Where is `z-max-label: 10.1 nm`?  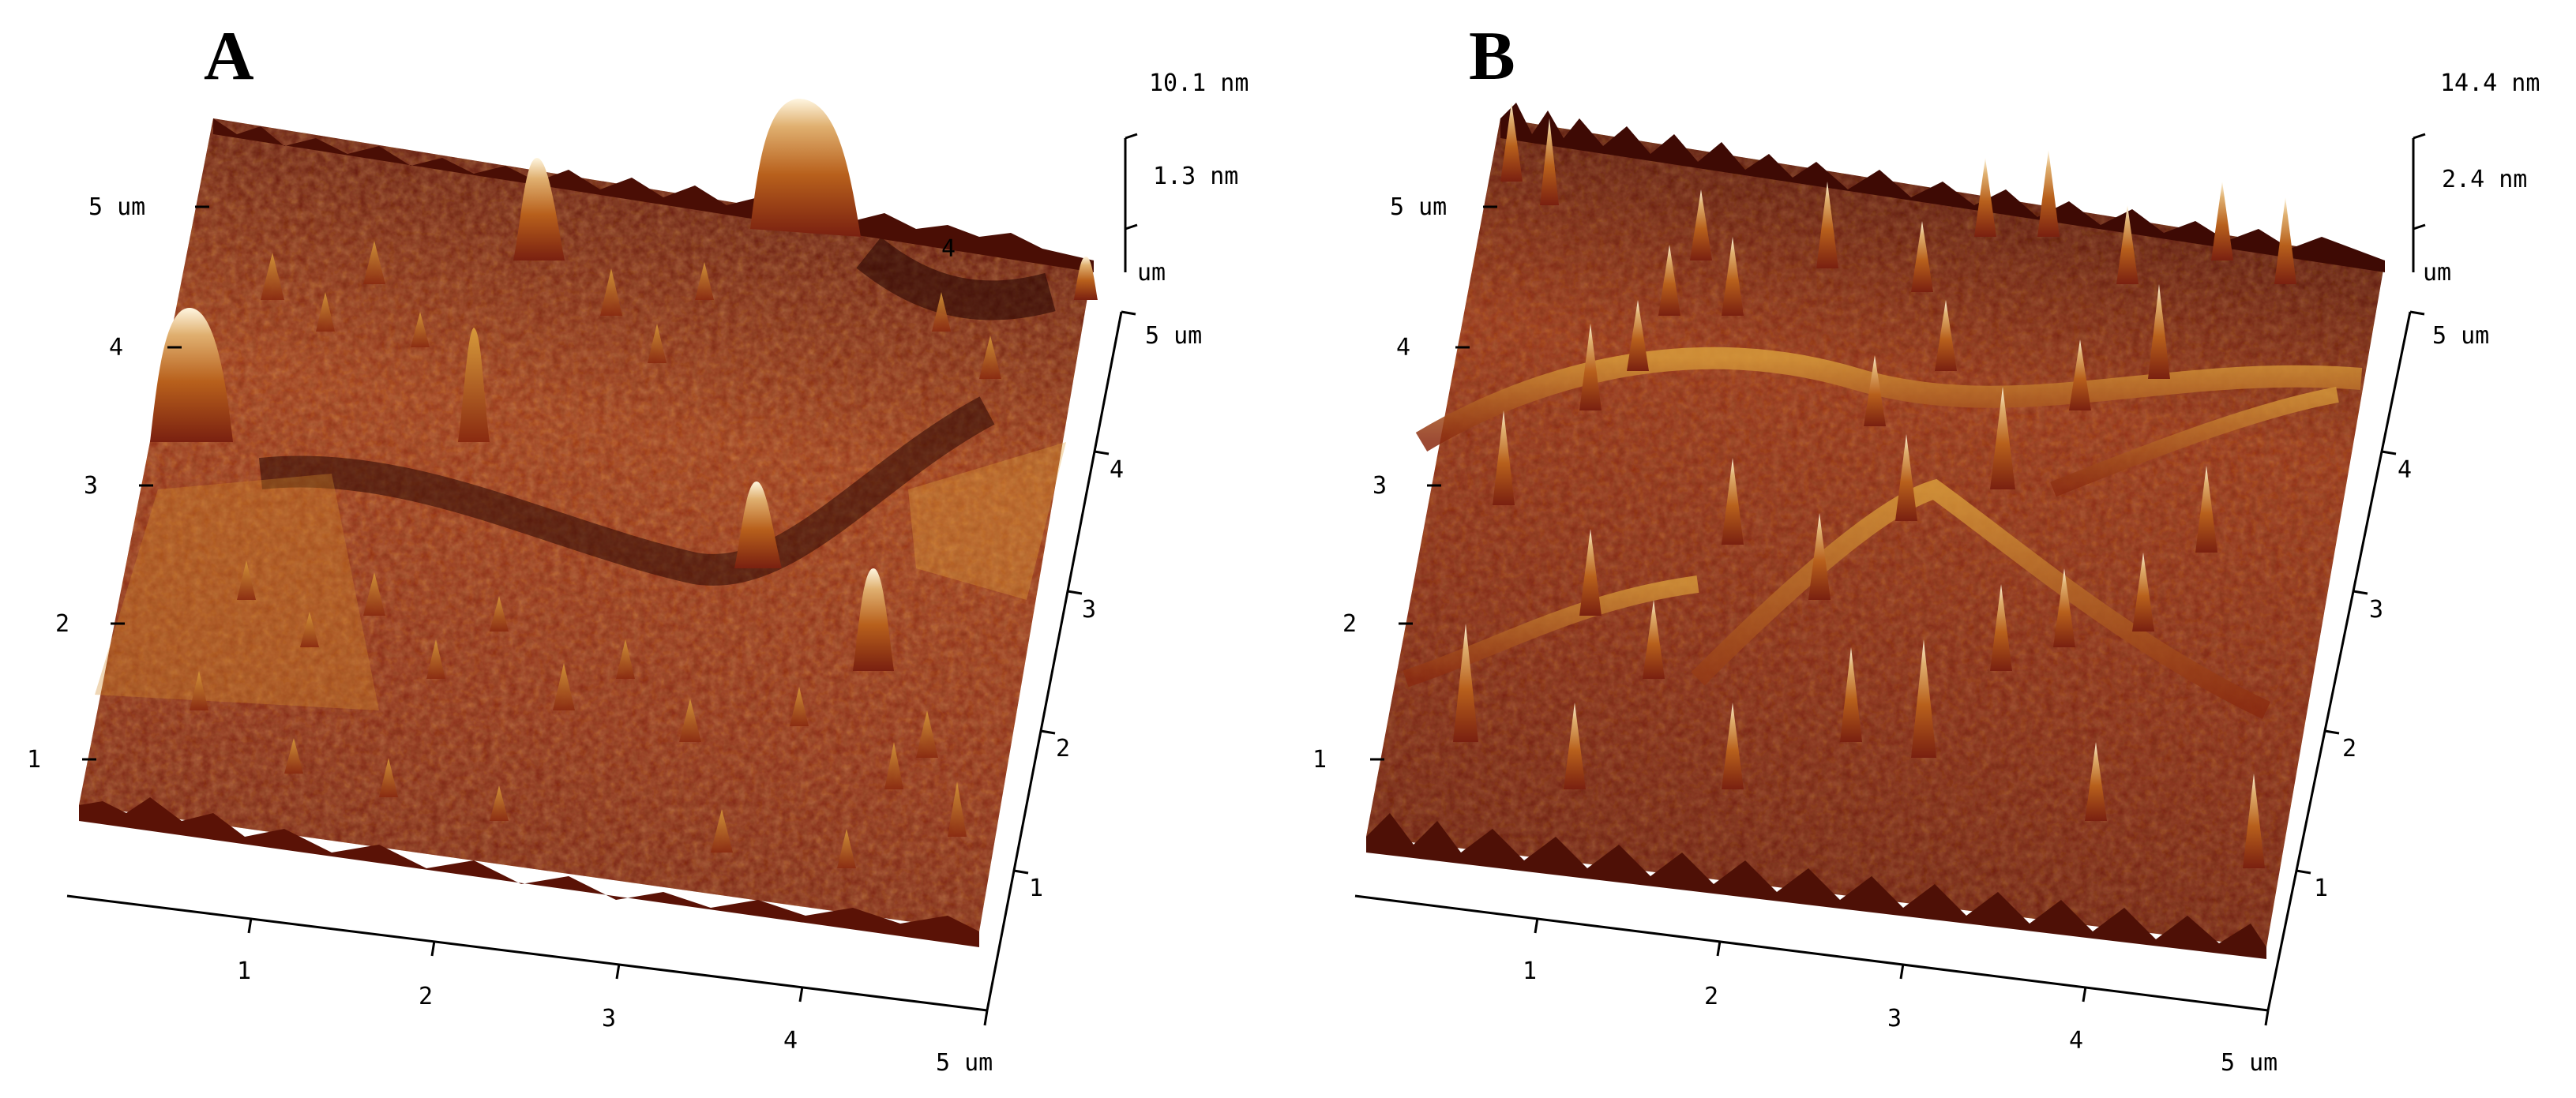 z-max-label: 10.1 nm is located at coordinates (1199, 83).